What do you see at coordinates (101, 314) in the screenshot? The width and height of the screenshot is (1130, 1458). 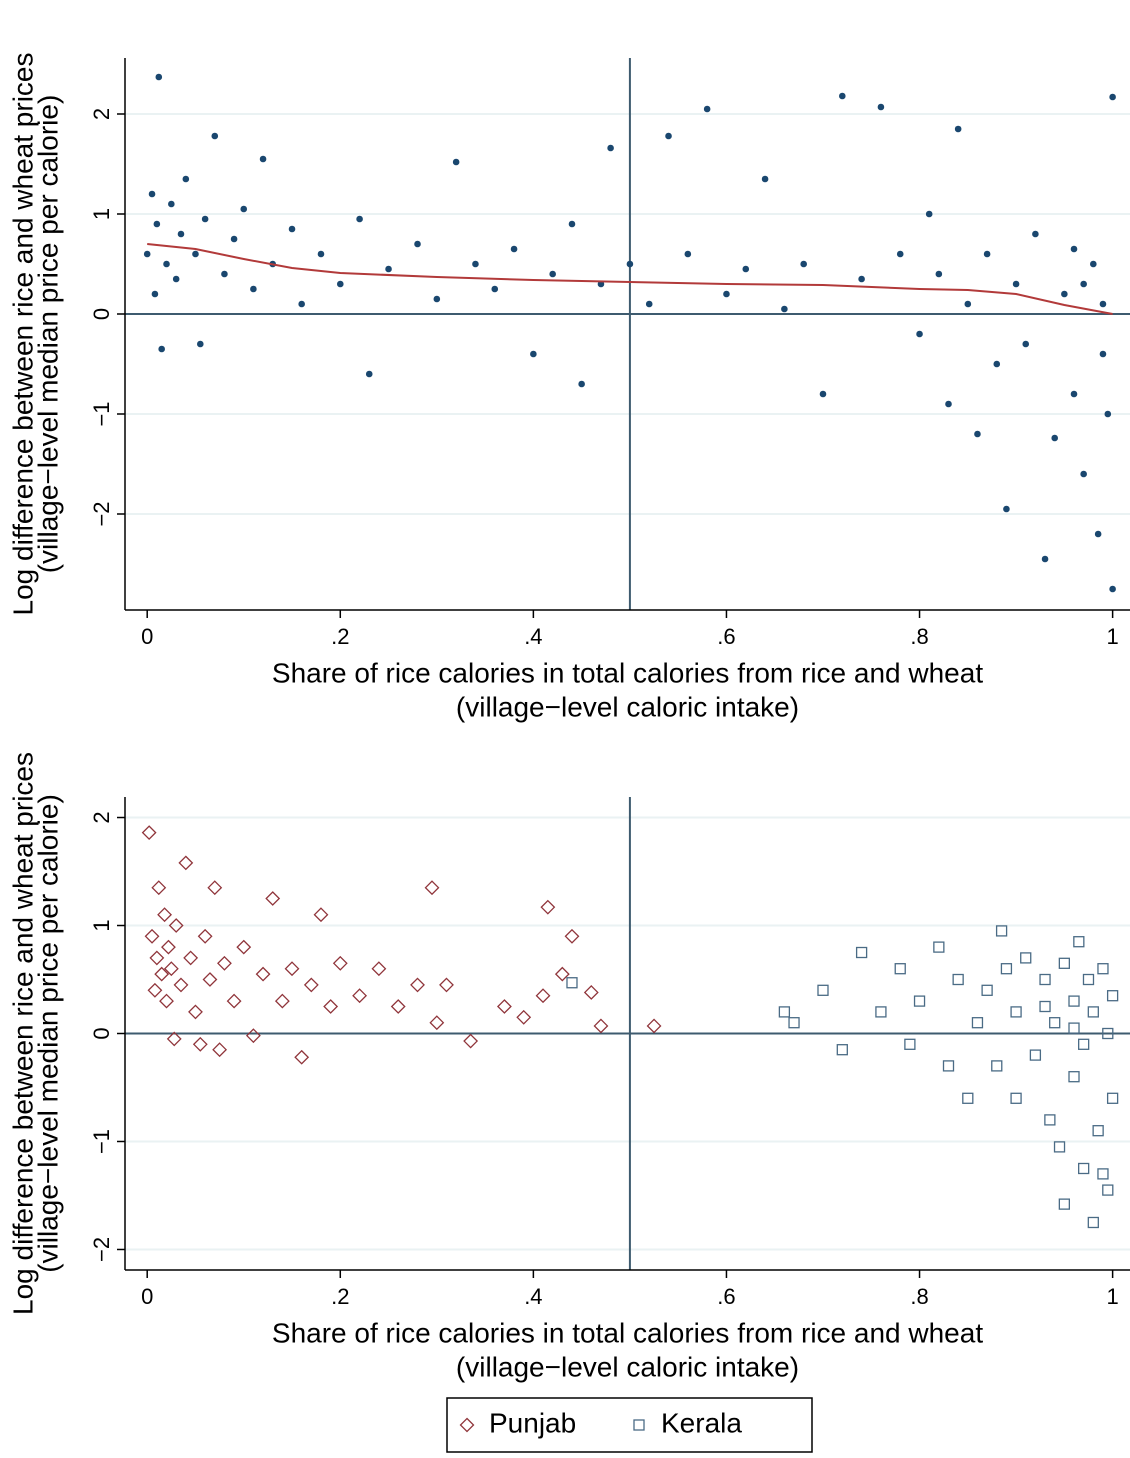 I see `y-tick-label: 0` at bounding box center [101, 314].